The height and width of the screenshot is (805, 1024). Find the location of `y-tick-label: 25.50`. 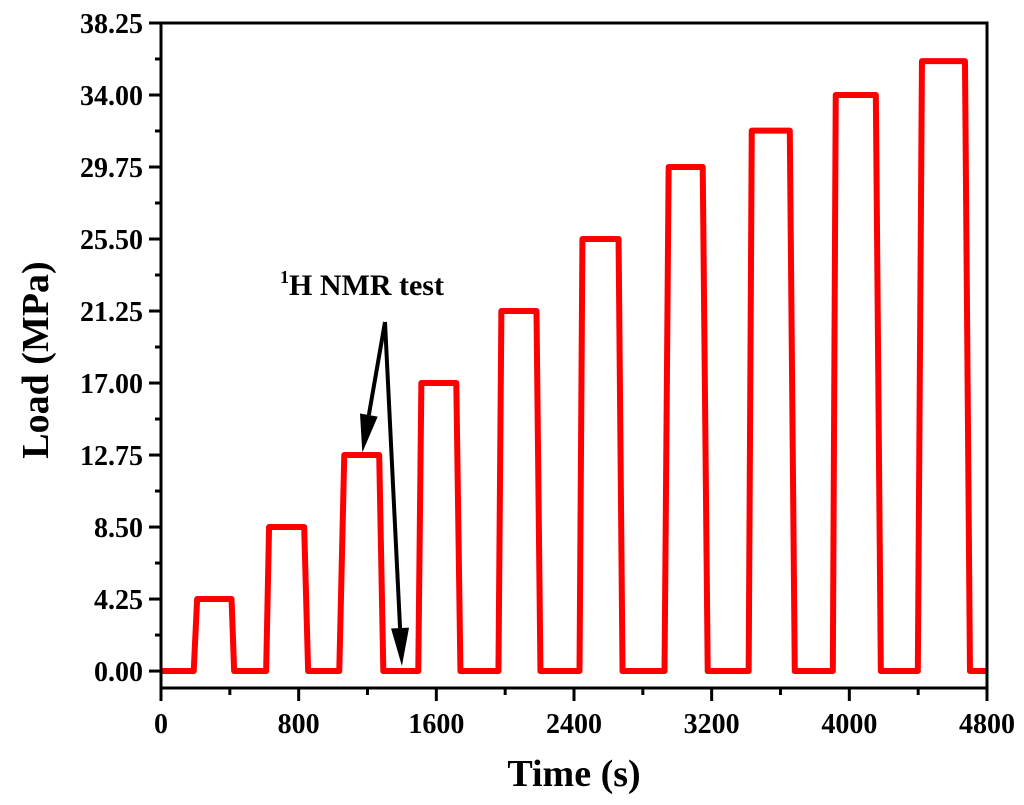

y-tick-label: 25.50 is located at coordinates (111, 240).